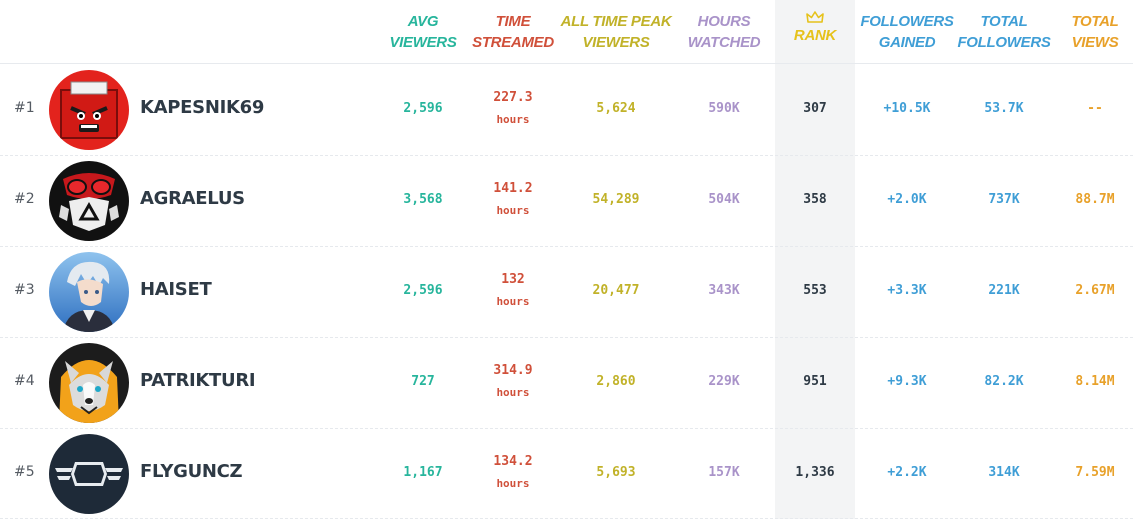  What do you see at coordinates (191, 471) in the screenshot?
I see `streamer-name: FLYGUNCZ` at bounding box center [191, 471].